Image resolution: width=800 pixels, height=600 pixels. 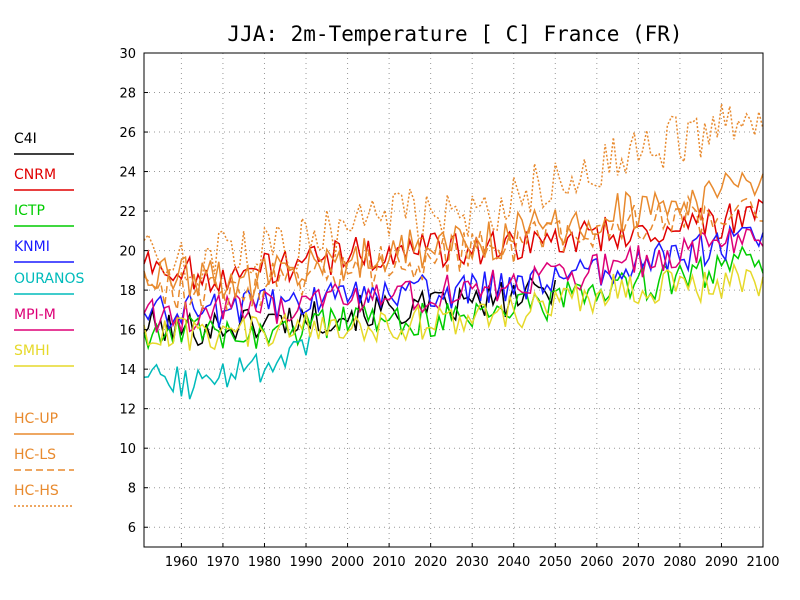 What do you see at coordinates (227, 366) in the screenshot?
I see `series-line-ouranos` at bounding box center [227, 366].